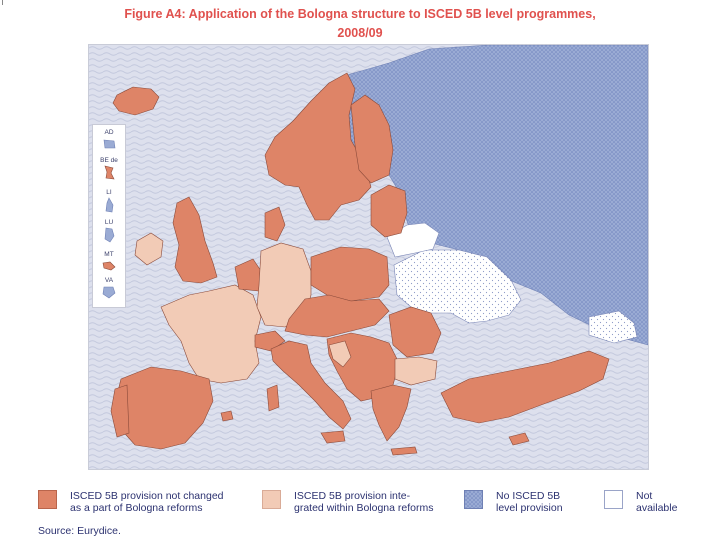  I want to click on region-sicily, so click(333, 437).